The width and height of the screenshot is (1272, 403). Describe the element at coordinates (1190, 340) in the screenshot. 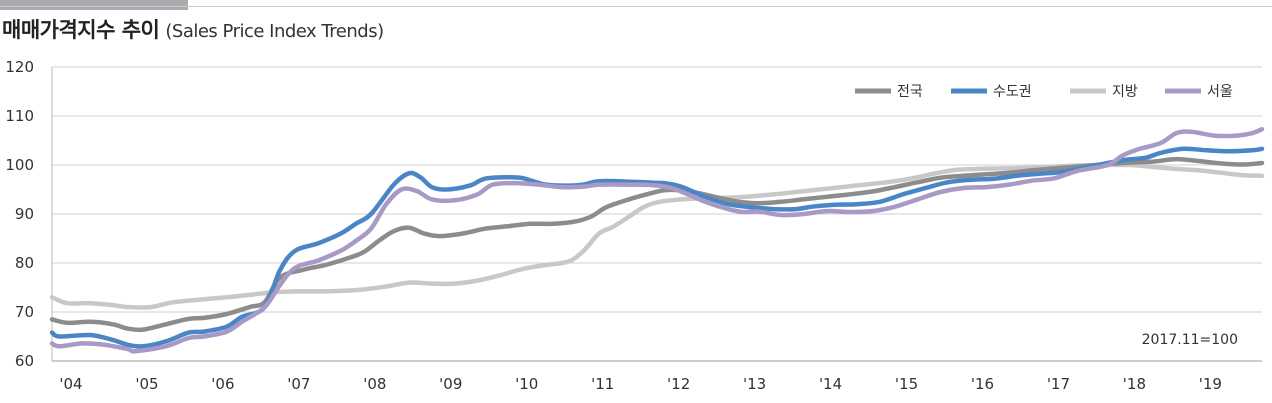

I see `base-note: 2017.11=100` at that location.